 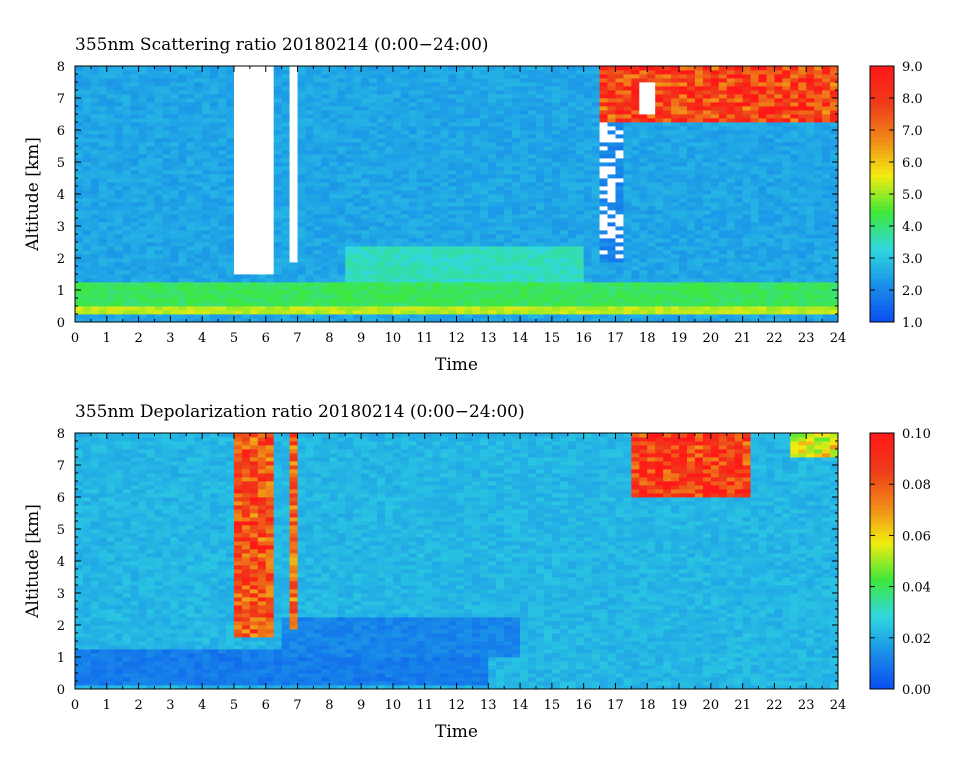 I want to click on depolarization-y-tick-label: 7, so click(x=61, y=466).